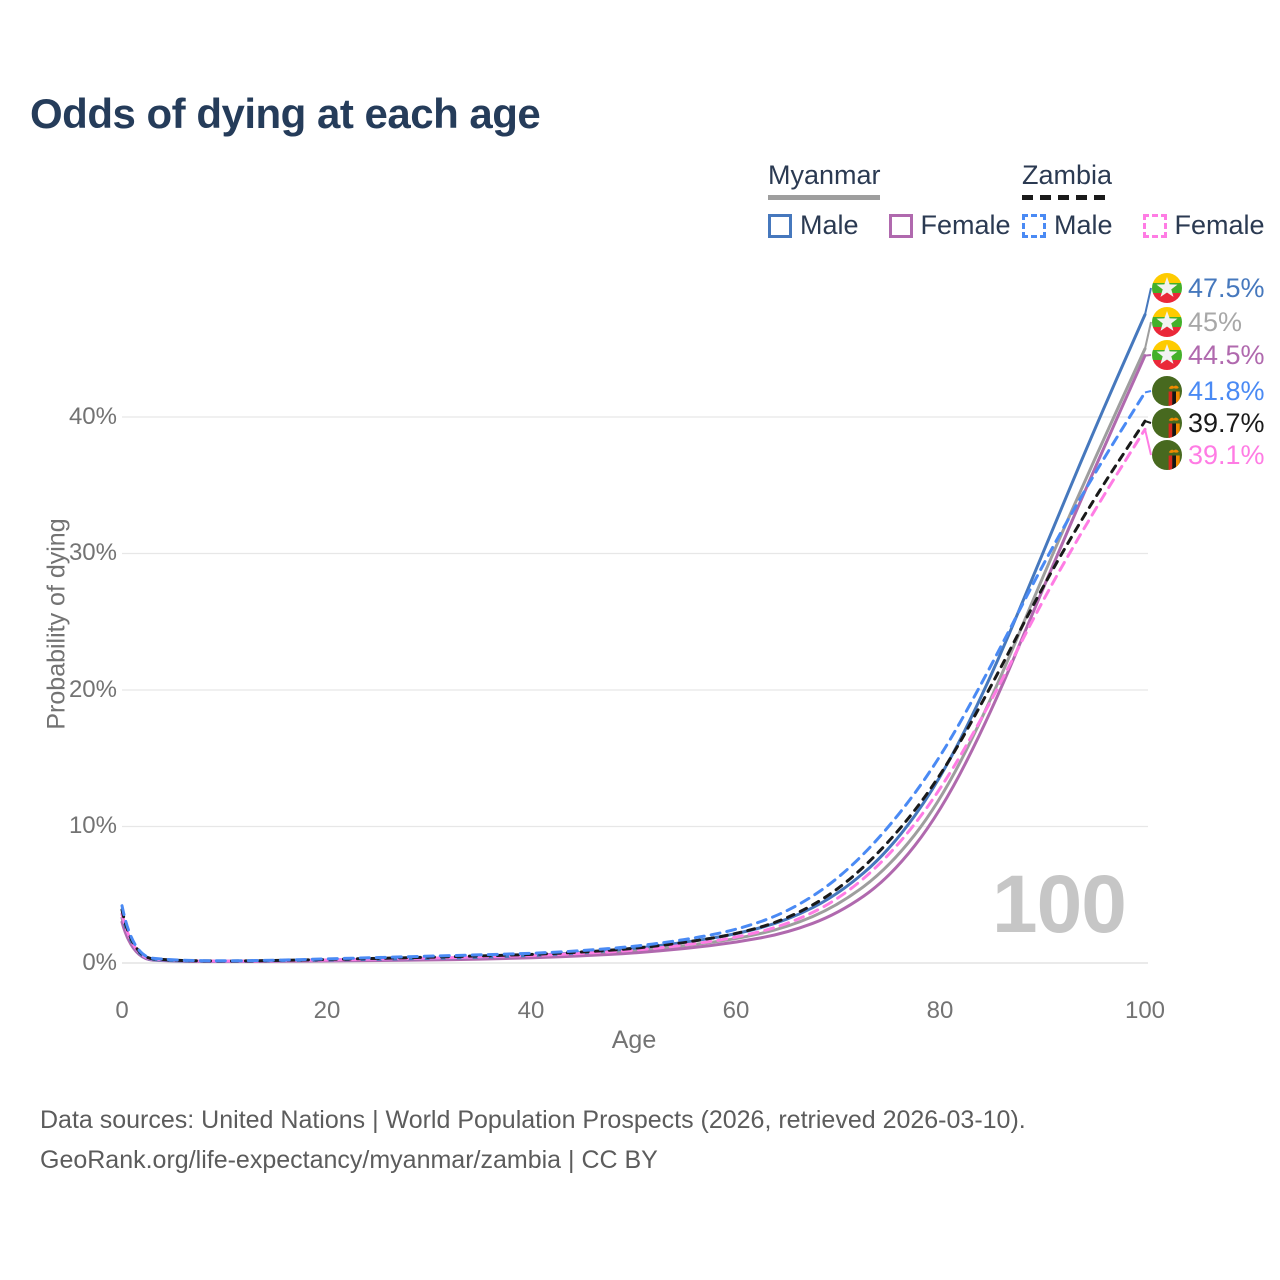  What do you see at coordinates (1145, 1010) in the screenshot?
I see `x-tick-100: 100` at bounding box center [1145, 1010].